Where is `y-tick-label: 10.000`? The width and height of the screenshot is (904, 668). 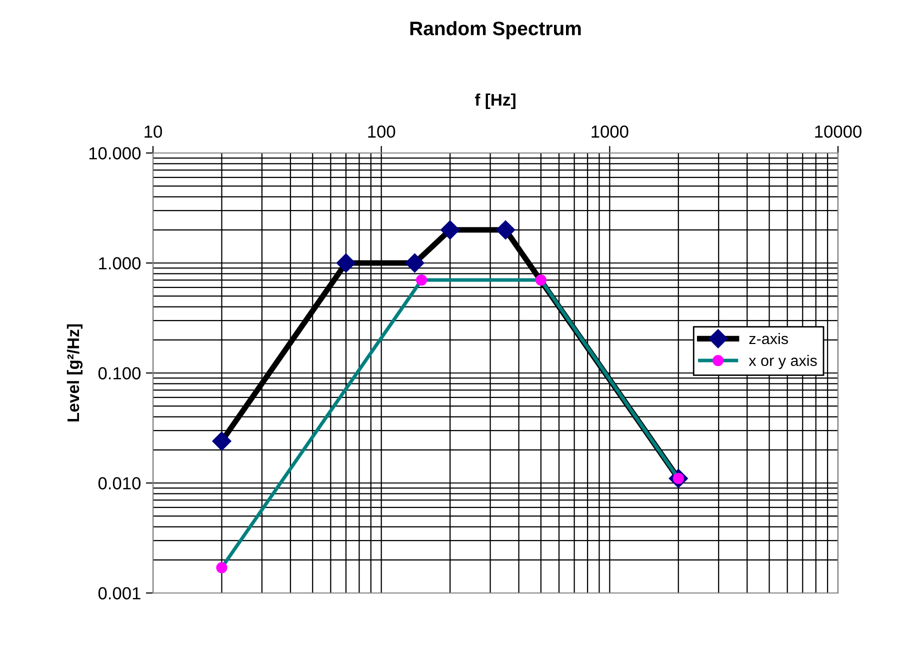
y-tick-label: 10.000 is located at coordinates (115, 153).